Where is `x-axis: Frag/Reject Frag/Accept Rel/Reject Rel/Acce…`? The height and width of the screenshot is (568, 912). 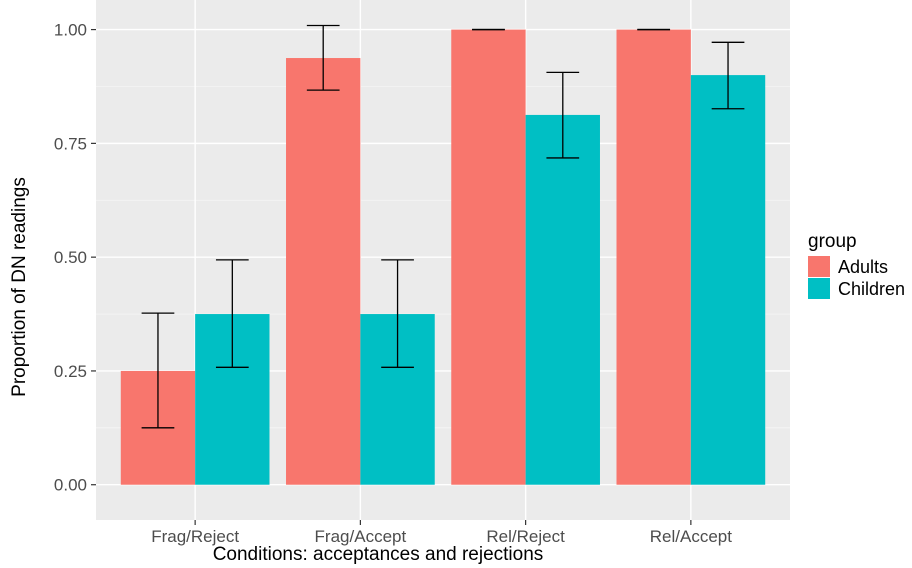 x-axis: Frag/Reject Frag/Accept Rel/Reject Rel/Acce… is located at coordinates (441, 533).